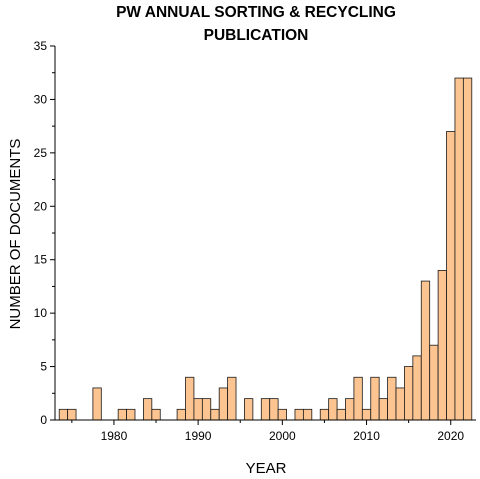 The width and height of the screenshot is (480, 479). What do you see at coordinates (181, 414) in the screenshot?
I see `bar-1988` at bounding box center [181, 414].